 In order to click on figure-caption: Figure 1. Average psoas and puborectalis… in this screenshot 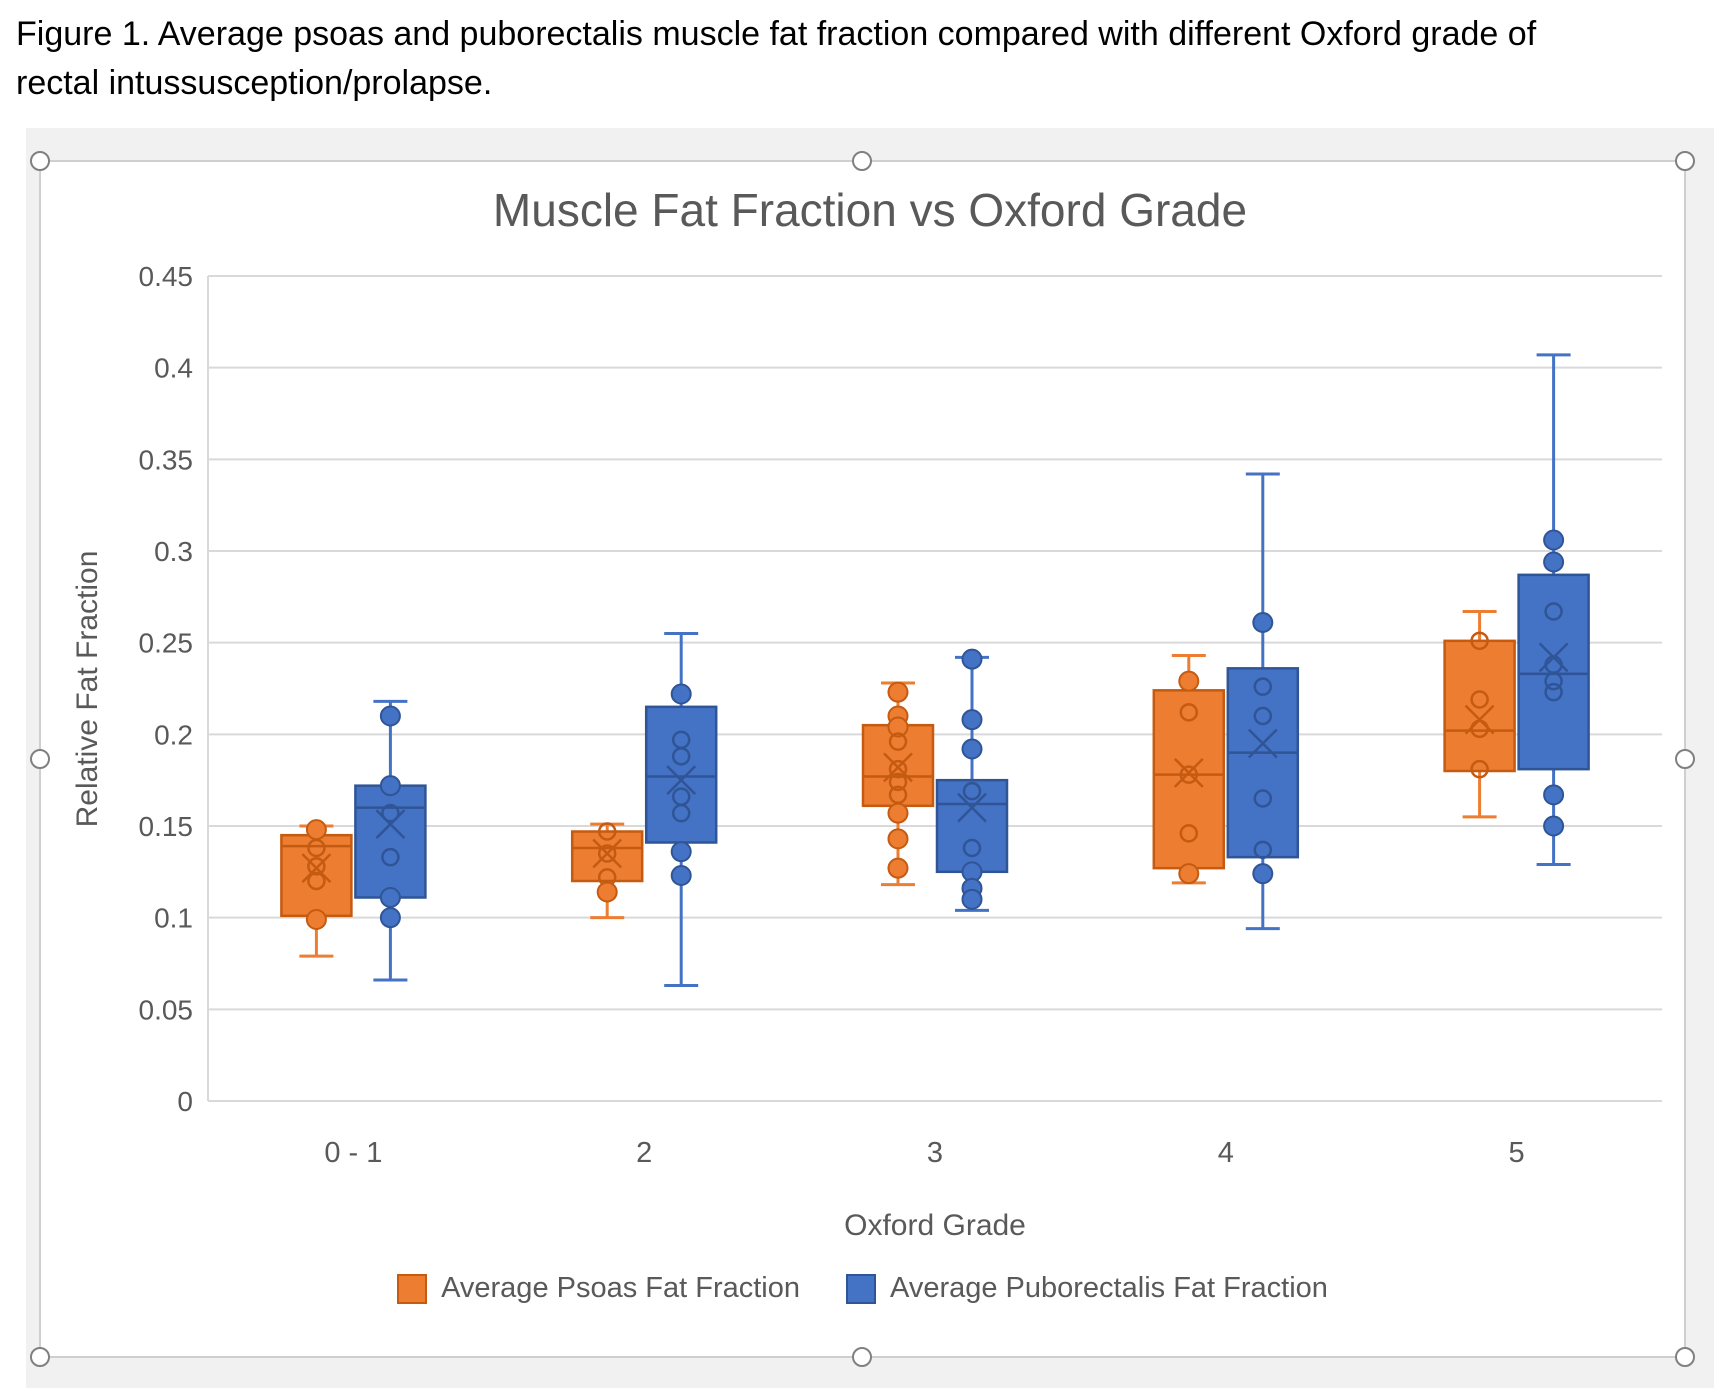, I will do `click(776, 59)`.